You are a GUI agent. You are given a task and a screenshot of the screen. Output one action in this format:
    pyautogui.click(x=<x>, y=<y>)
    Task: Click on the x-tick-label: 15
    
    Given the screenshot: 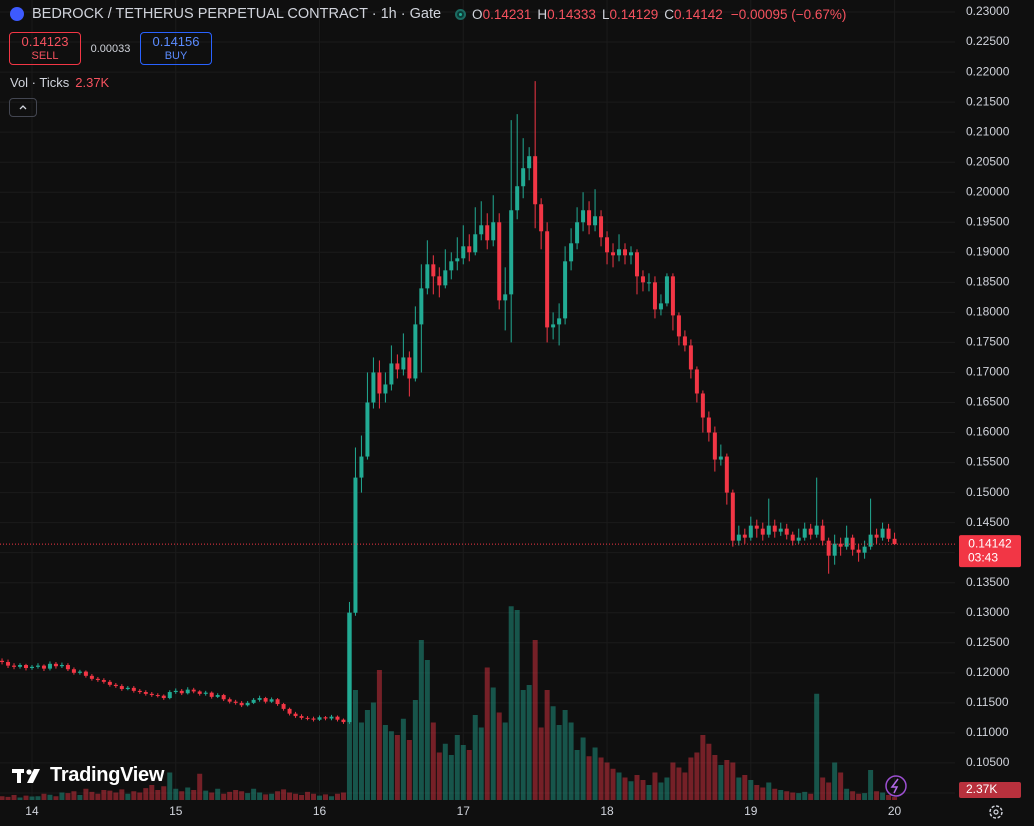 What is the action you would take?
    pyautogui.click(x=176, y=811)
    